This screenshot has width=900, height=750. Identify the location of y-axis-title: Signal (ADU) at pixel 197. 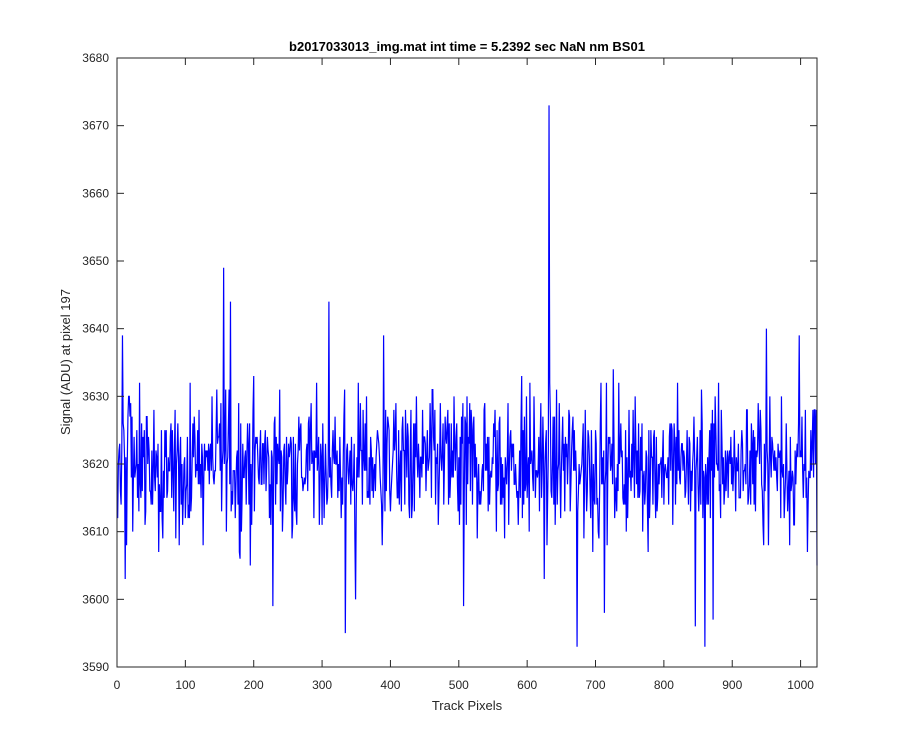
(65, 362).